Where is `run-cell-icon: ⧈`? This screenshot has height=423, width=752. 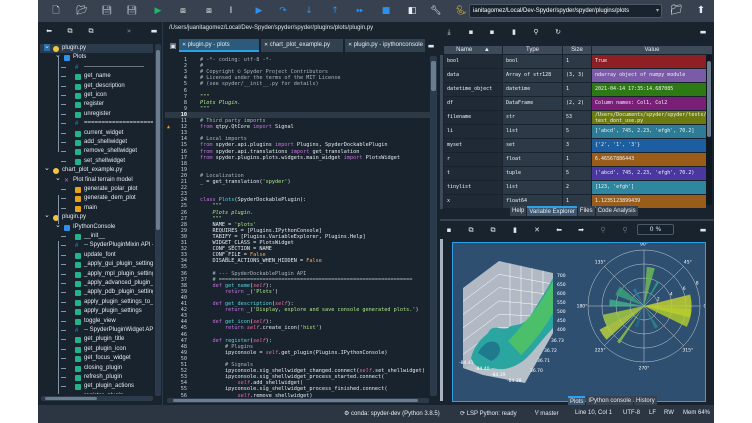
run-cell-icon: ⧈ is located at coordinates (183, 11).